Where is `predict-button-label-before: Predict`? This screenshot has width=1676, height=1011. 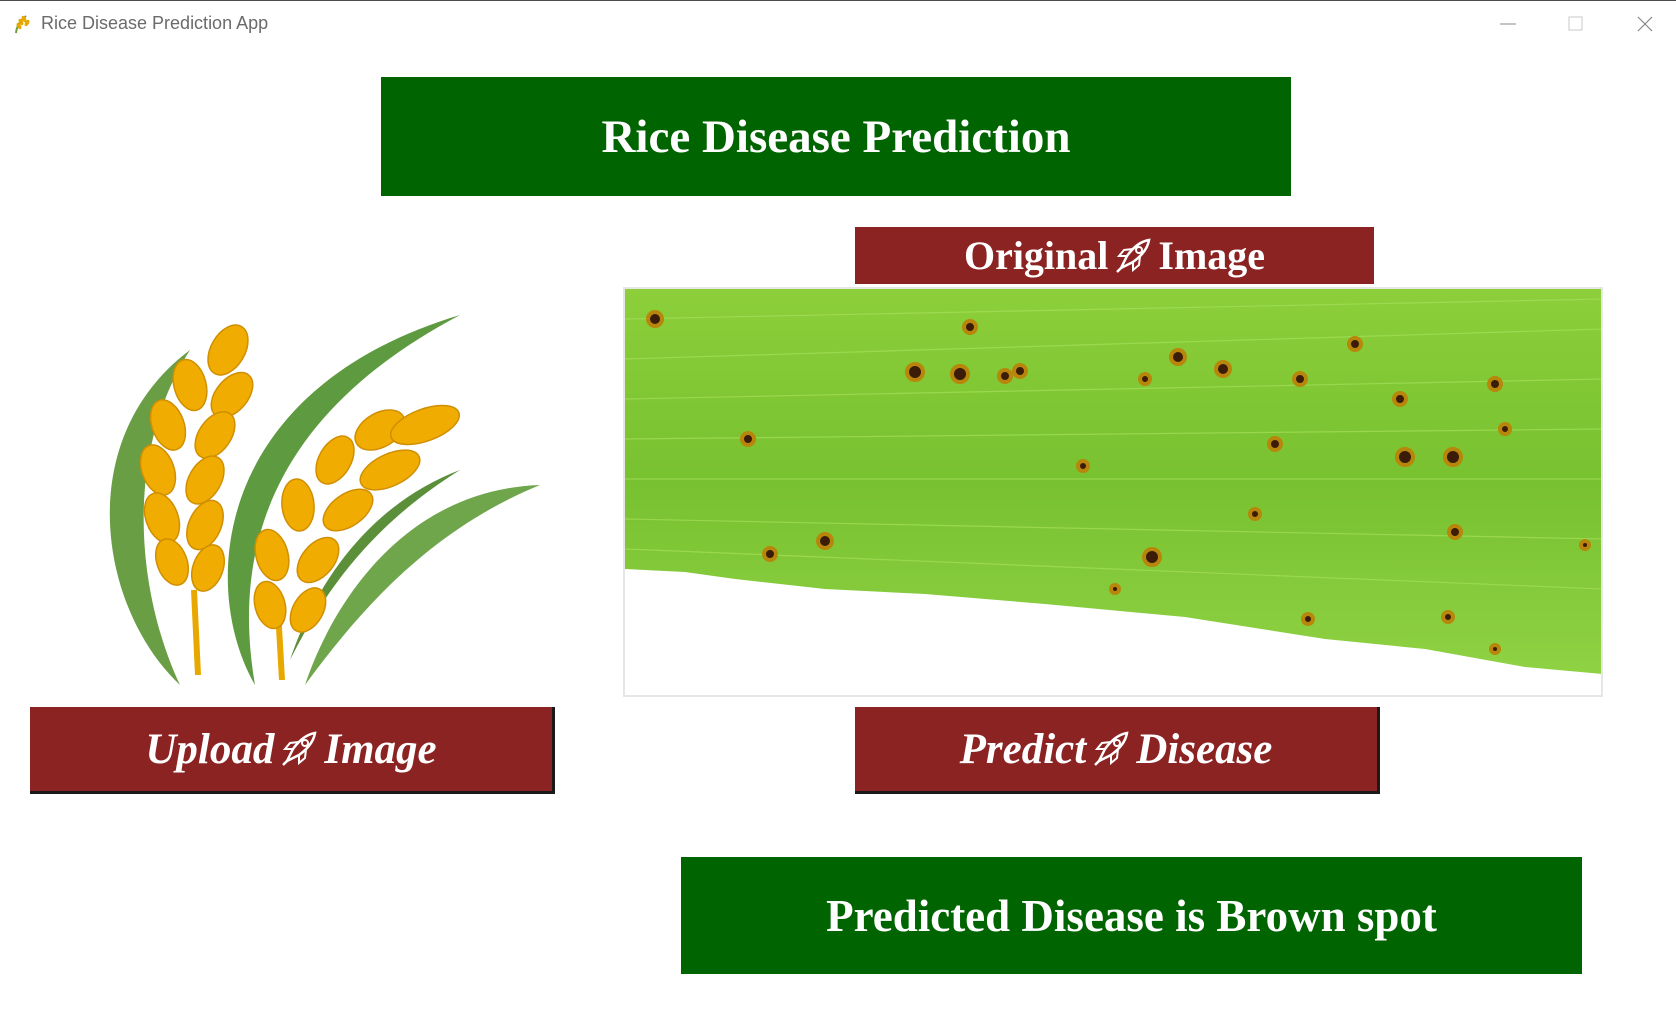
predict-button-label-before: Predict is located at coordinates (1023, 749).